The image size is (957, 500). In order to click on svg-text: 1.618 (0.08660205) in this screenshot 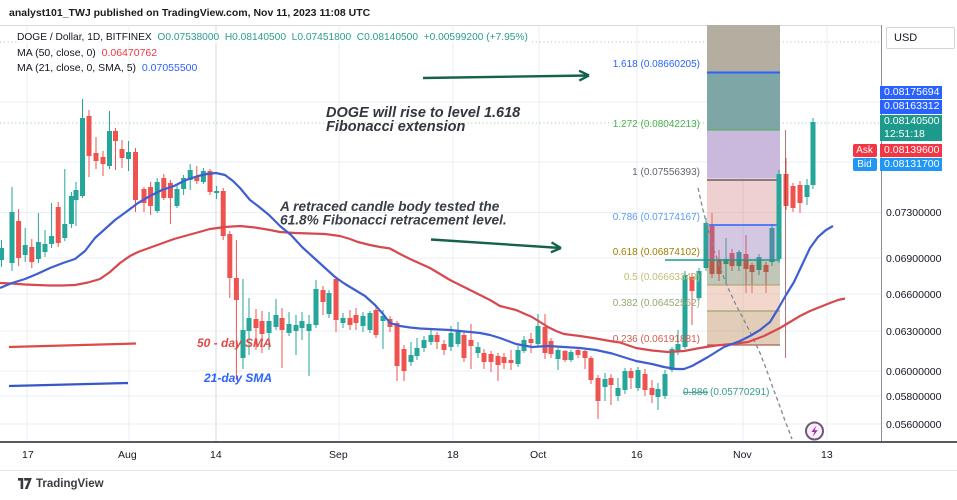, I will do `click(656, 64)`.